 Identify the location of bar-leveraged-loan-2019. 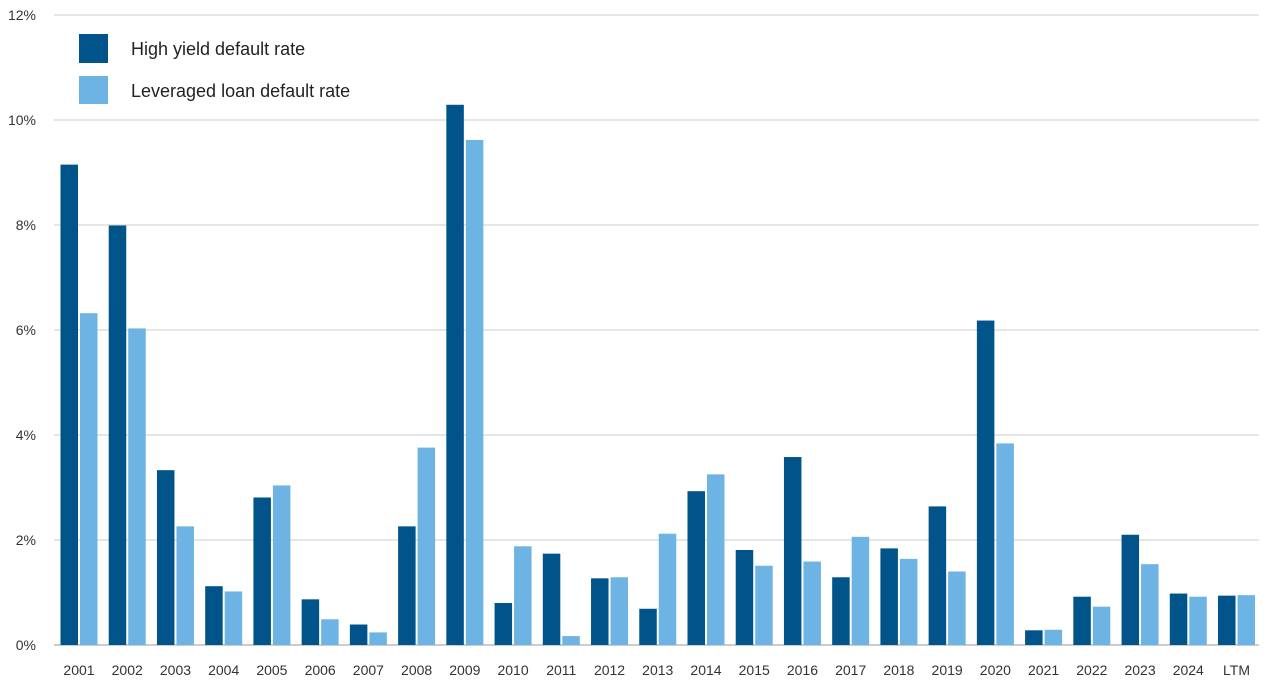
(957, 608).